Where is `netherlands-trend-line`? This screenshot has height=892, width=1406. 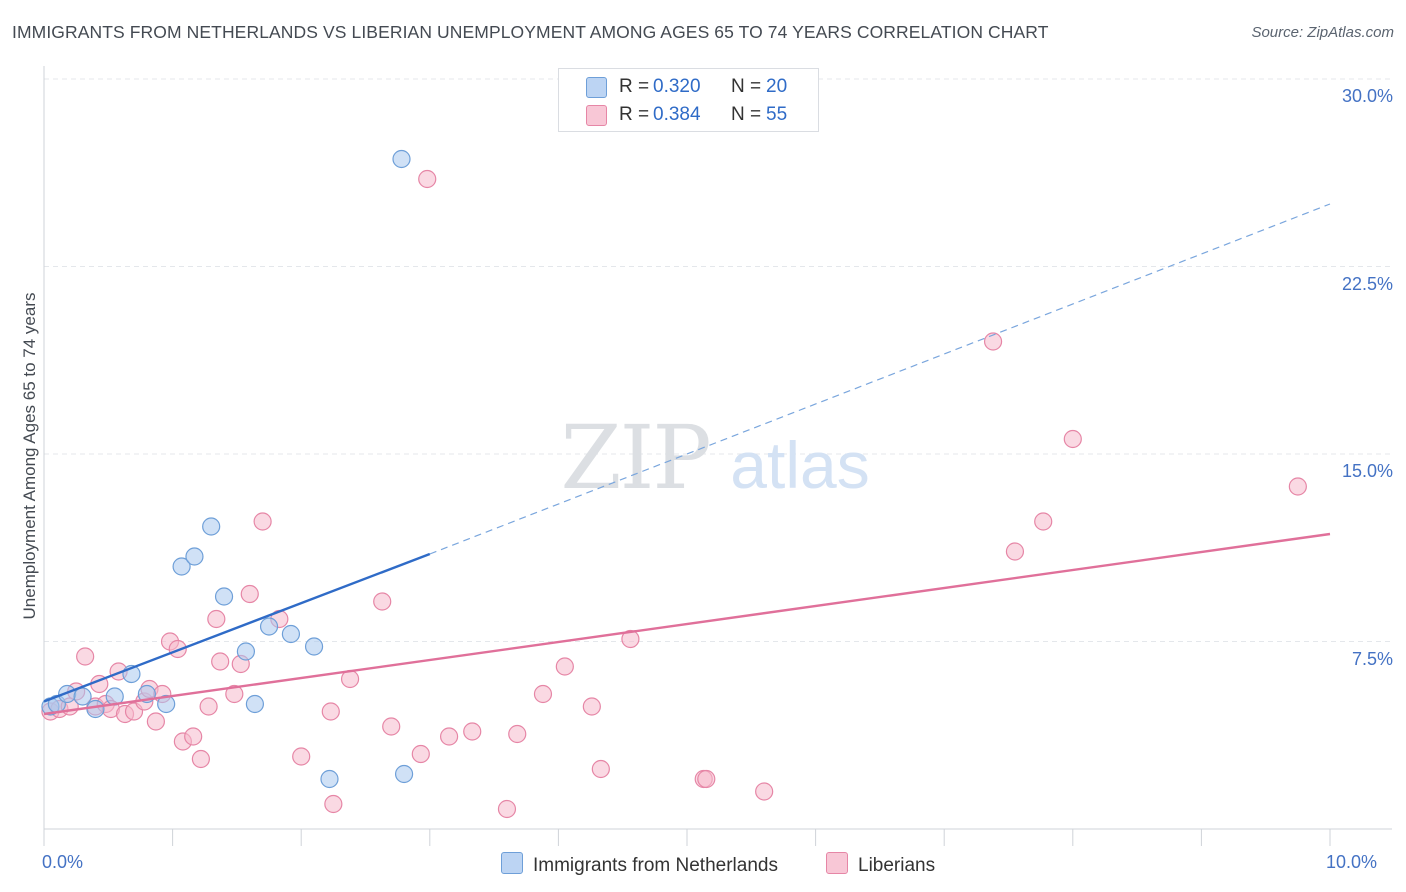
netherlands-trend-line is located at coordinates (237, 627).